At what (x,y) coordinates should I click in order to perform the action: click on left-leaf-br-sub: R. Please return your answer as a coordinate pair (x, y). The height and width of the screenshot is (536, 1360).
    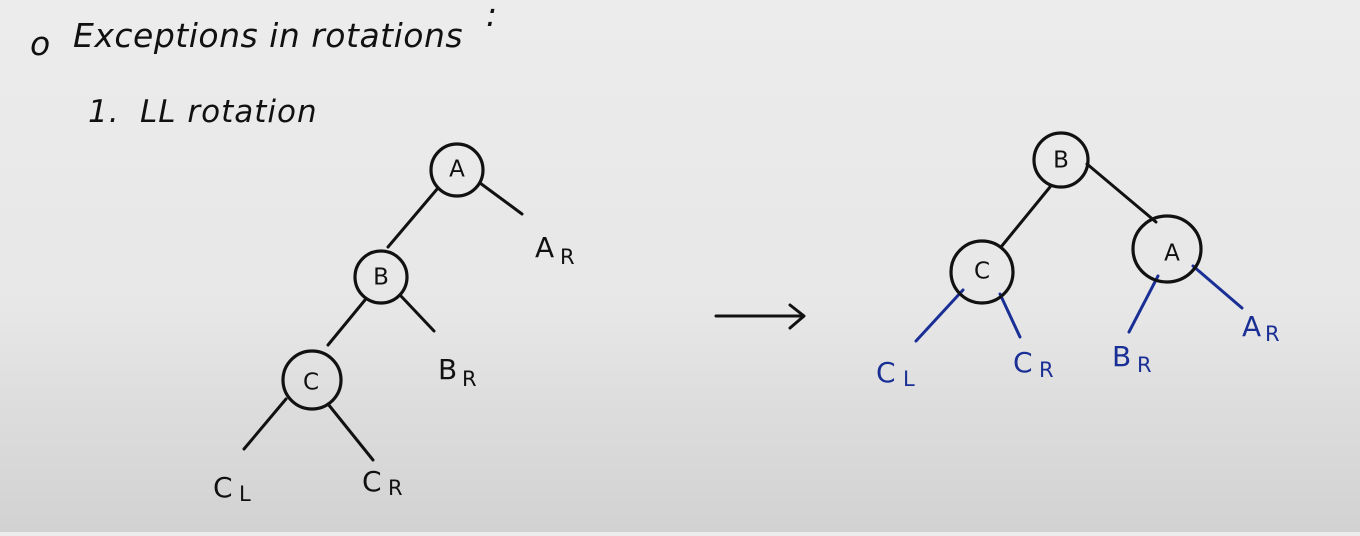
    Looking at the image, I should click on (469, 379).